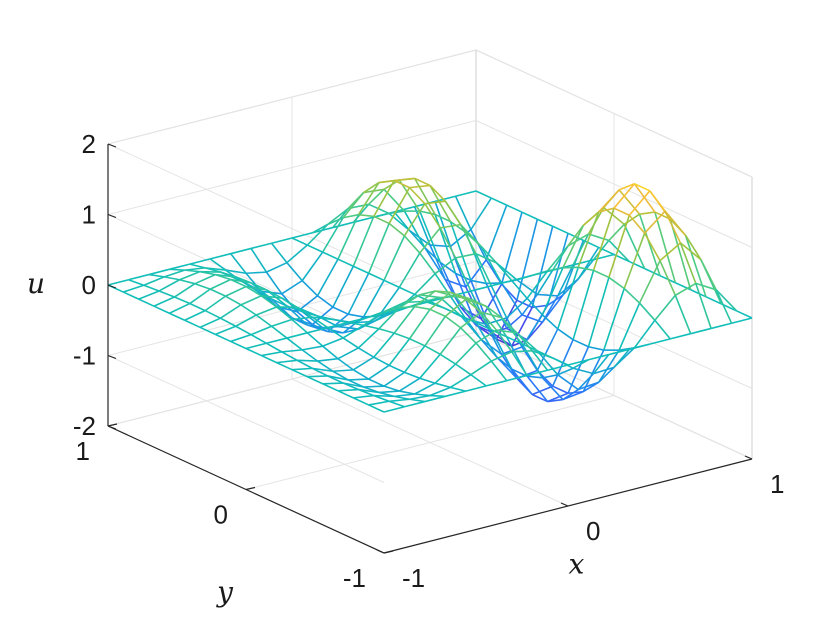 The height and width of the screenshot is (623, 830). Describe the element at coordinates (84, 426) in the screenshot. I see `z-tick-label: -2` at that location.